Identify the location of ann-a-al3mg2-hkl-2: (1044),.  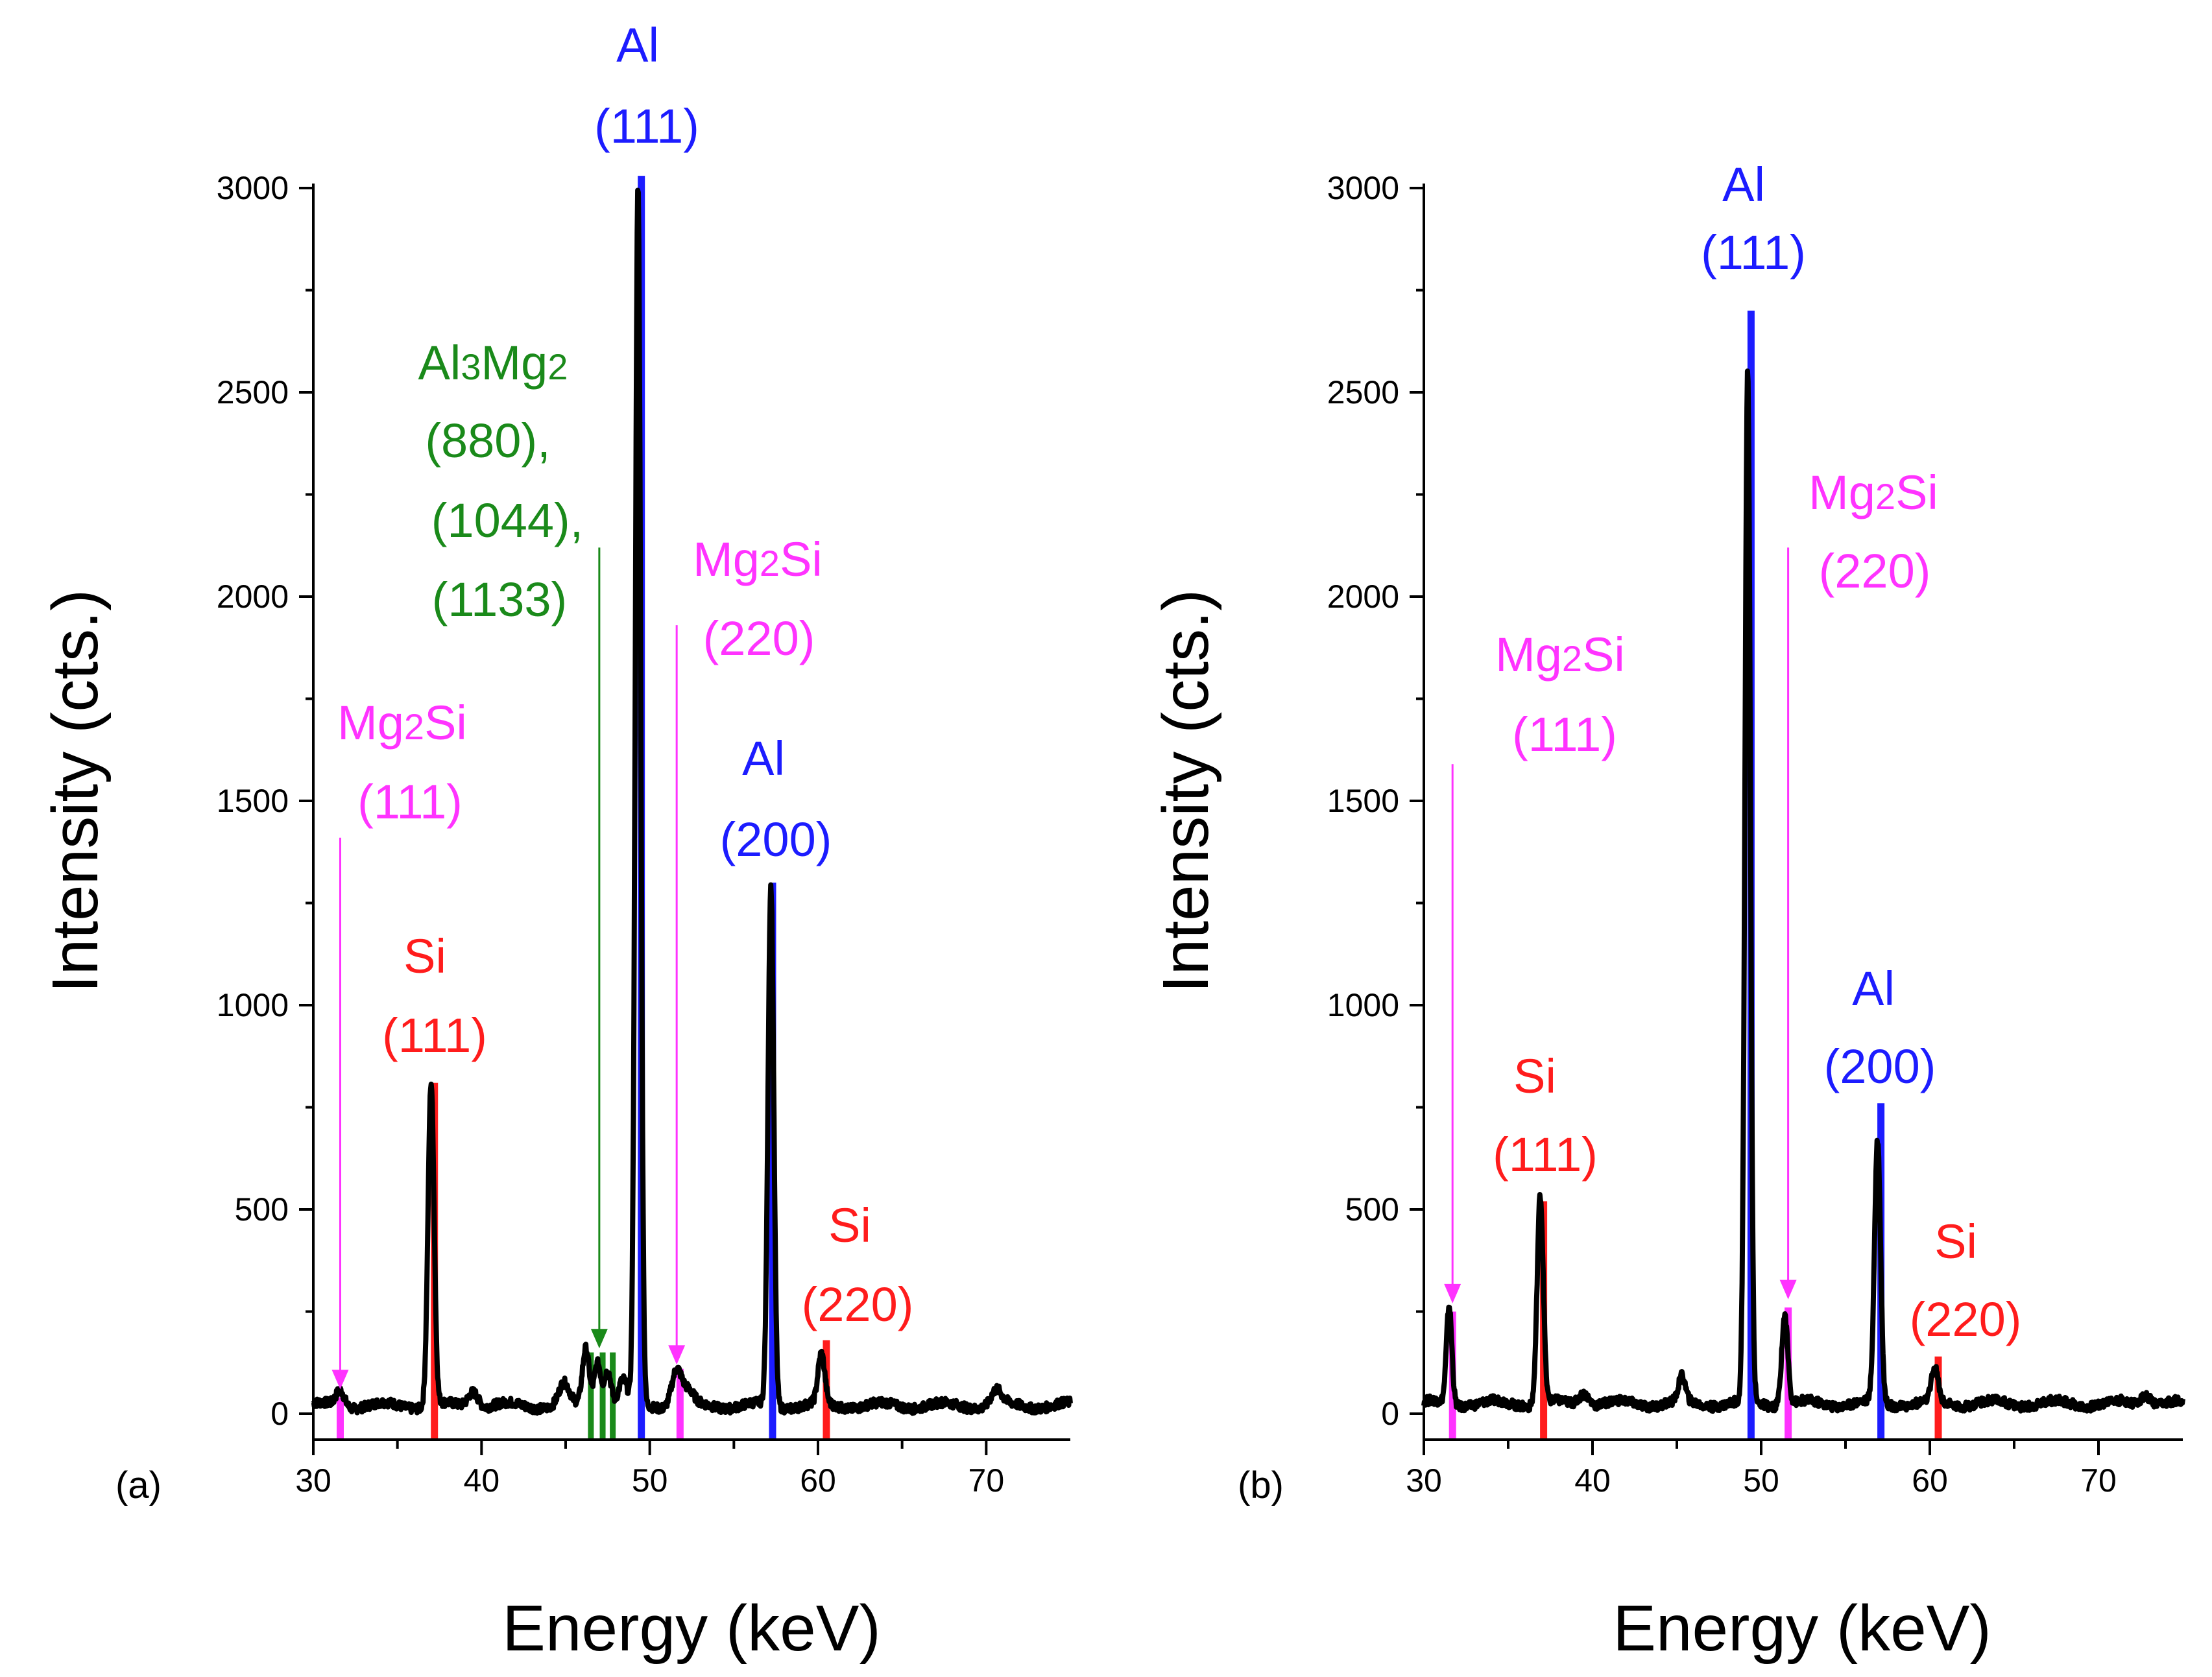
(507, 521).